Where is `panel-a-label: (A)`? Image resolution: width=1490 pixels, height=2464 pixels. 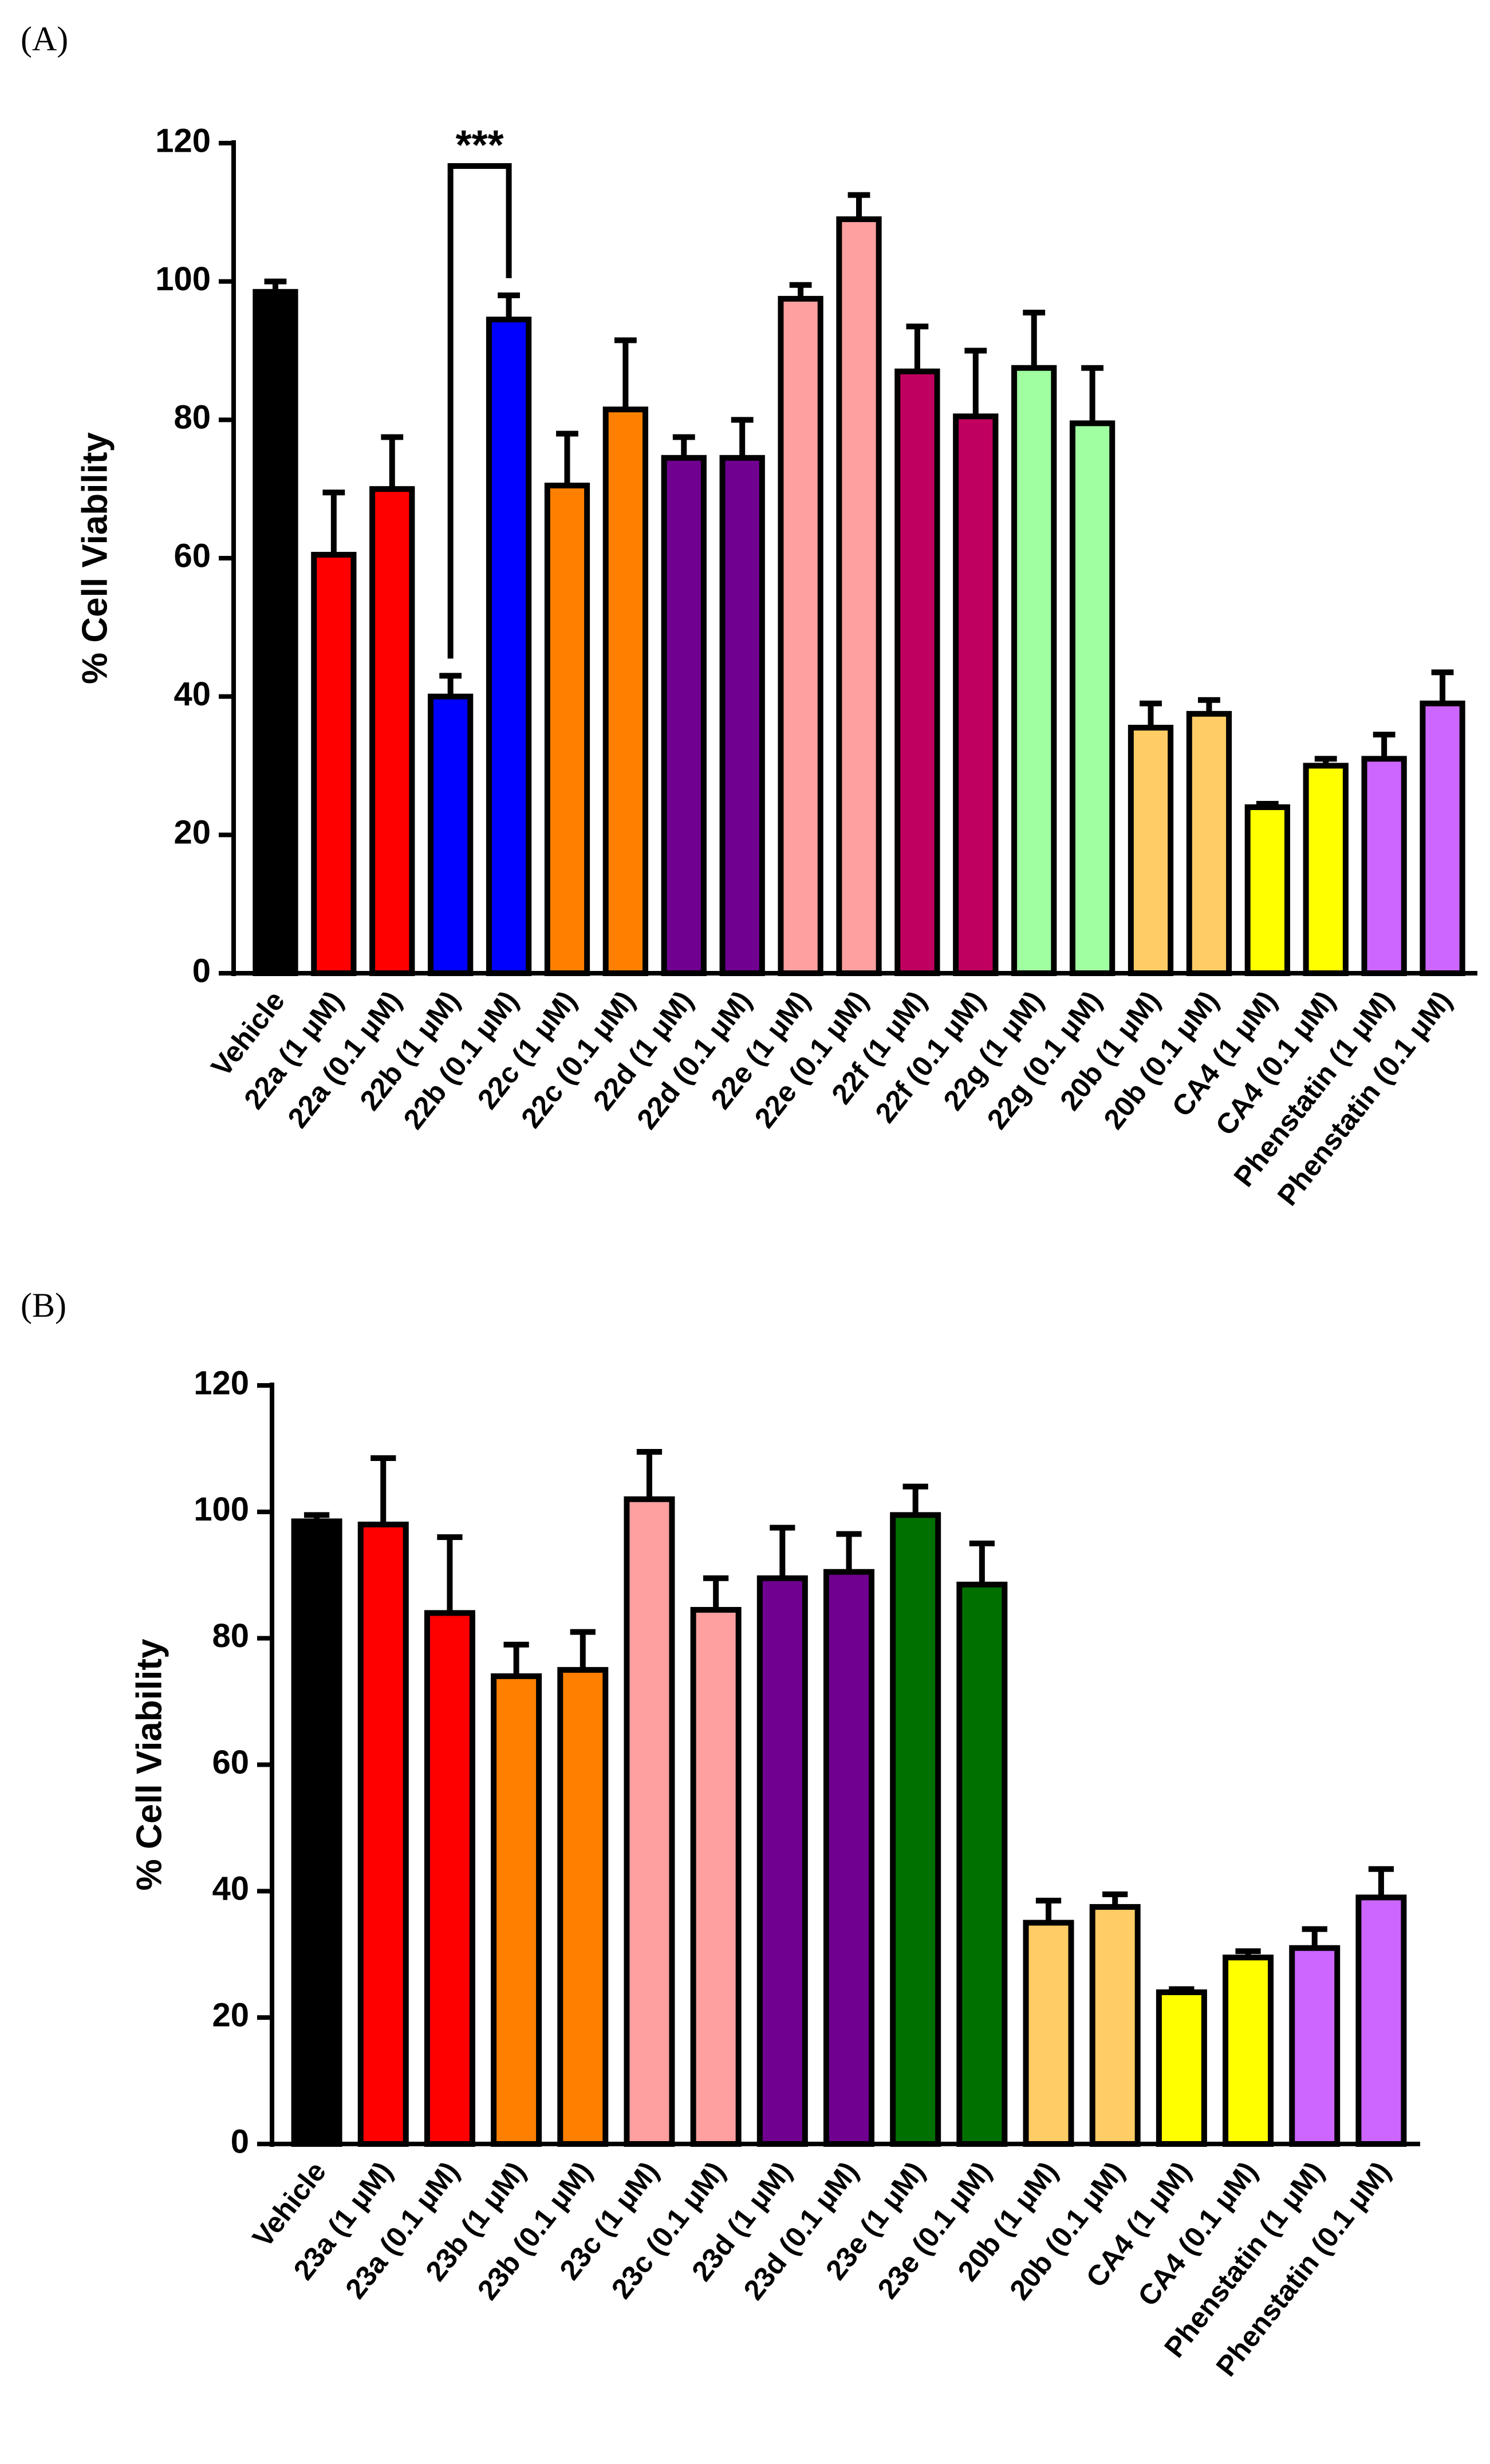 panel-a-label: (A) is located at coordinates (44, 39).